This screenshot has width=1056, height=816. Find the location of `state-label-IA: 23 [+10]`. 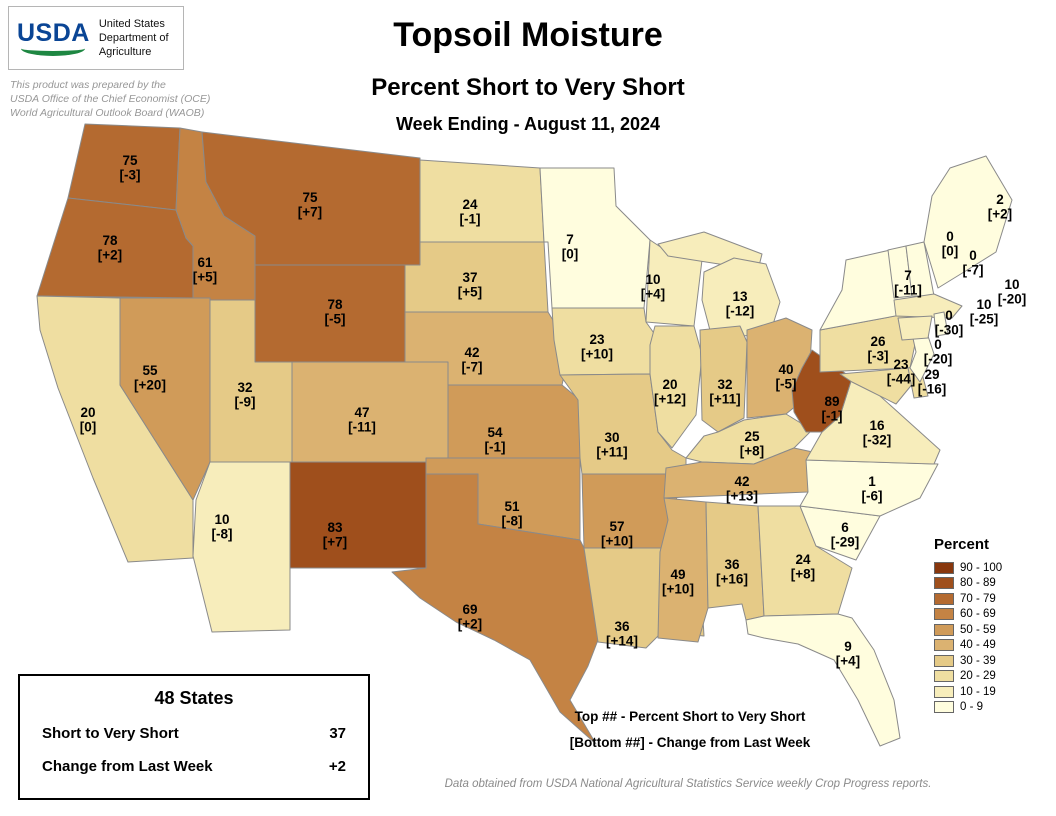

state-label-IA: 23 [+10] is located at coordinates (597, 347).